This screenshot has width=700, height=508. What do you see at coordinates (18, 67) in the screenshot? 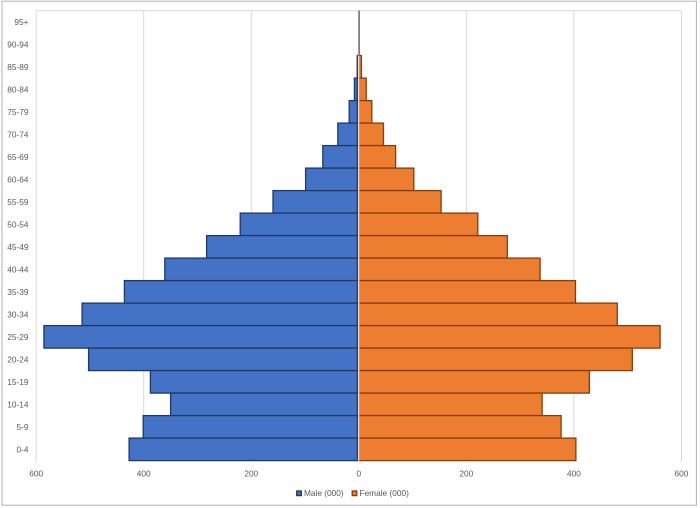
I see `svg-text: 85-89` at bounding box center [18, 67].